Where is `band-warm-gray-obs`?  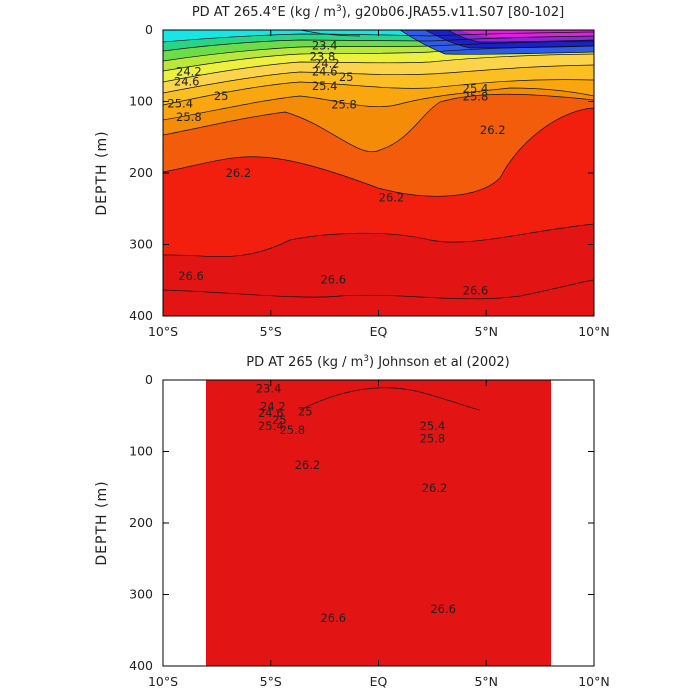
band-warm-gray-obs is located at coordinates (503, 1).